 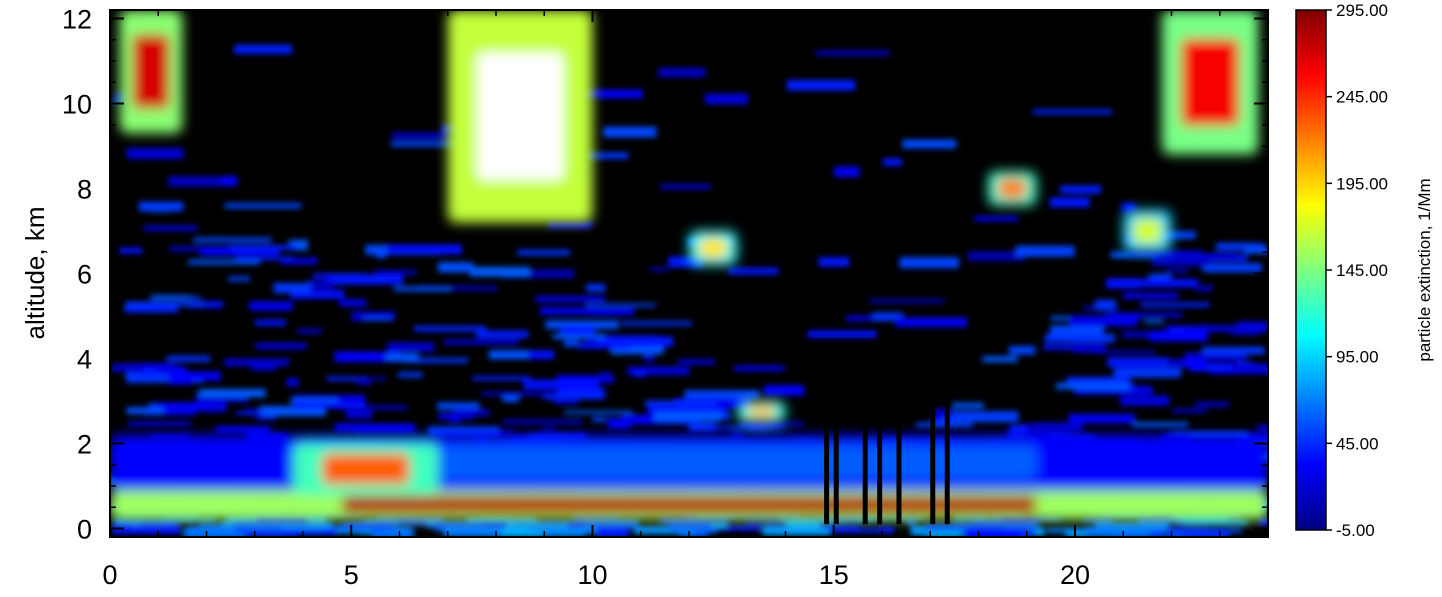 I want to click on x-tick-label: 0, so click(x=109, y=575).